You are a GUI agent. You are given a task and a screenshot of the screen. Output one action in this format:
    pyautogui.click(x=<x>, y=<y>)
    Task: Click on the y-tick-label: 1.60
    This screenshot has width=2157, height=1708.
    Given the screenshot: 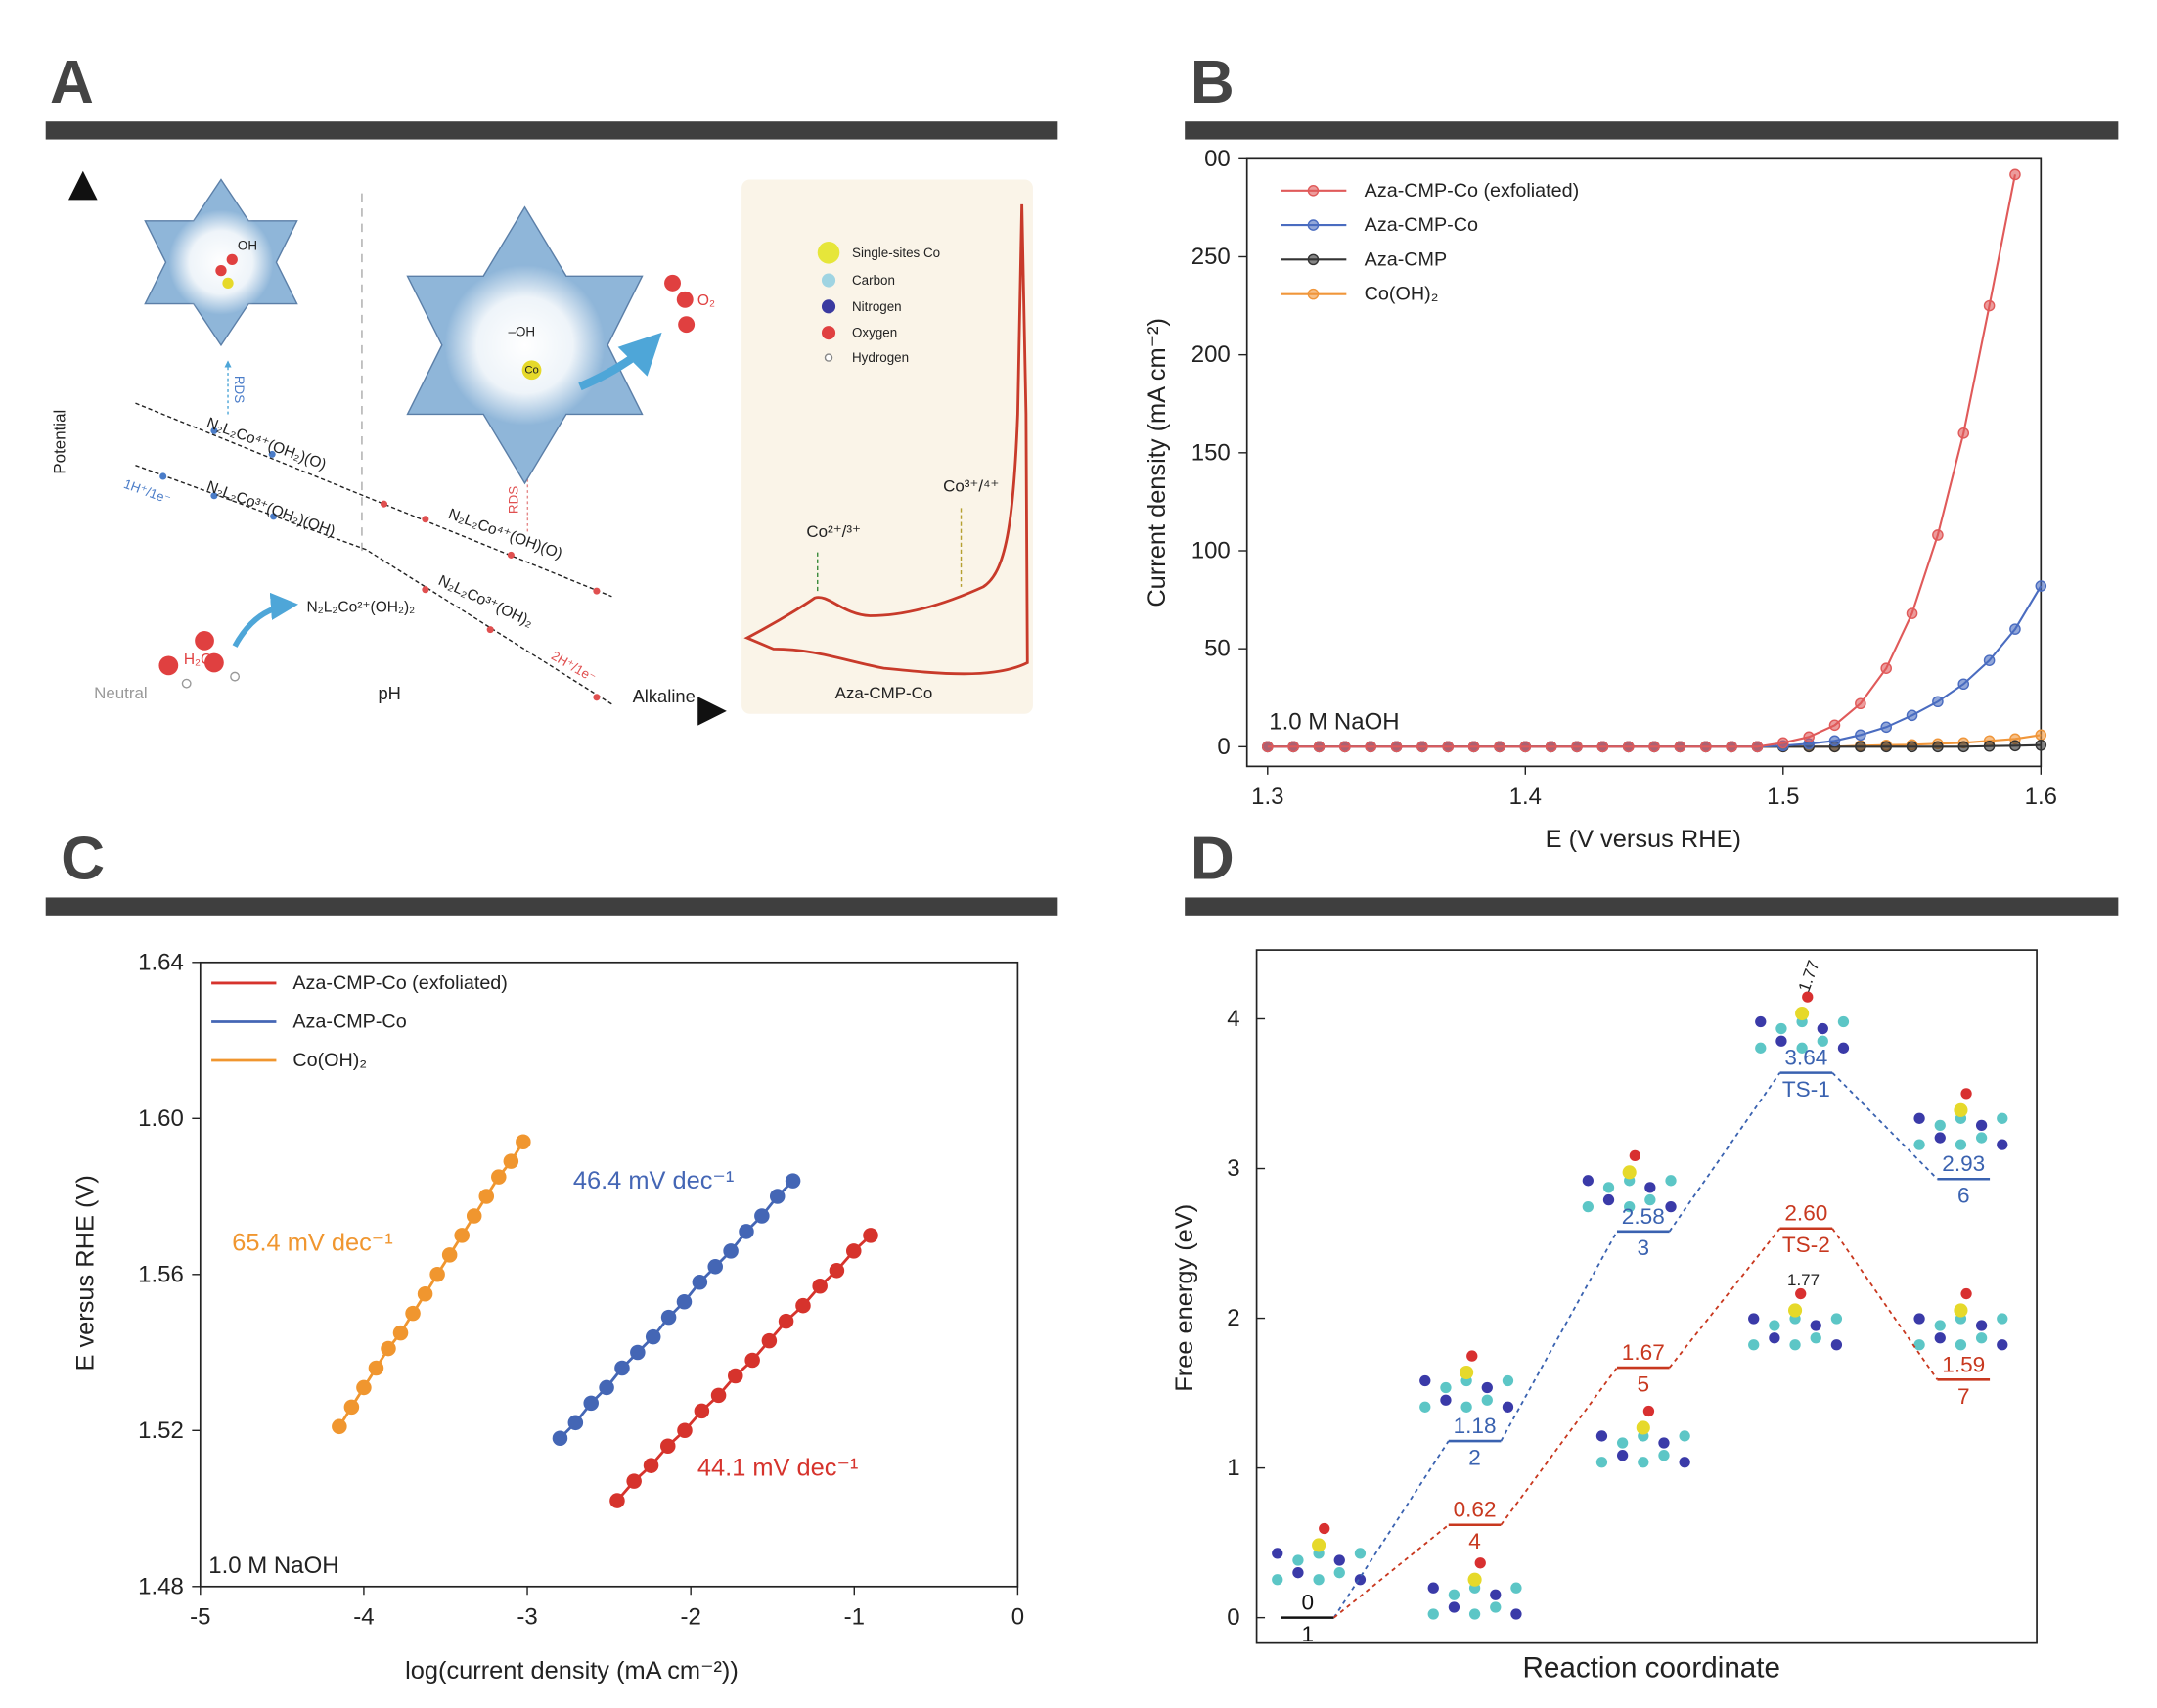 What is the action you would take?
    pyautogui.click(x=161, y=1118)
    